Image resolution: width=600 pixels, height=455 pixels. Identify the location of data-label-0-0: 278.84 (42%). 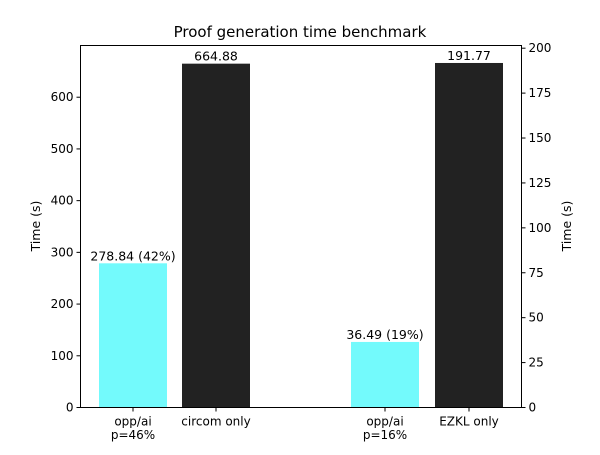
(132, 255).